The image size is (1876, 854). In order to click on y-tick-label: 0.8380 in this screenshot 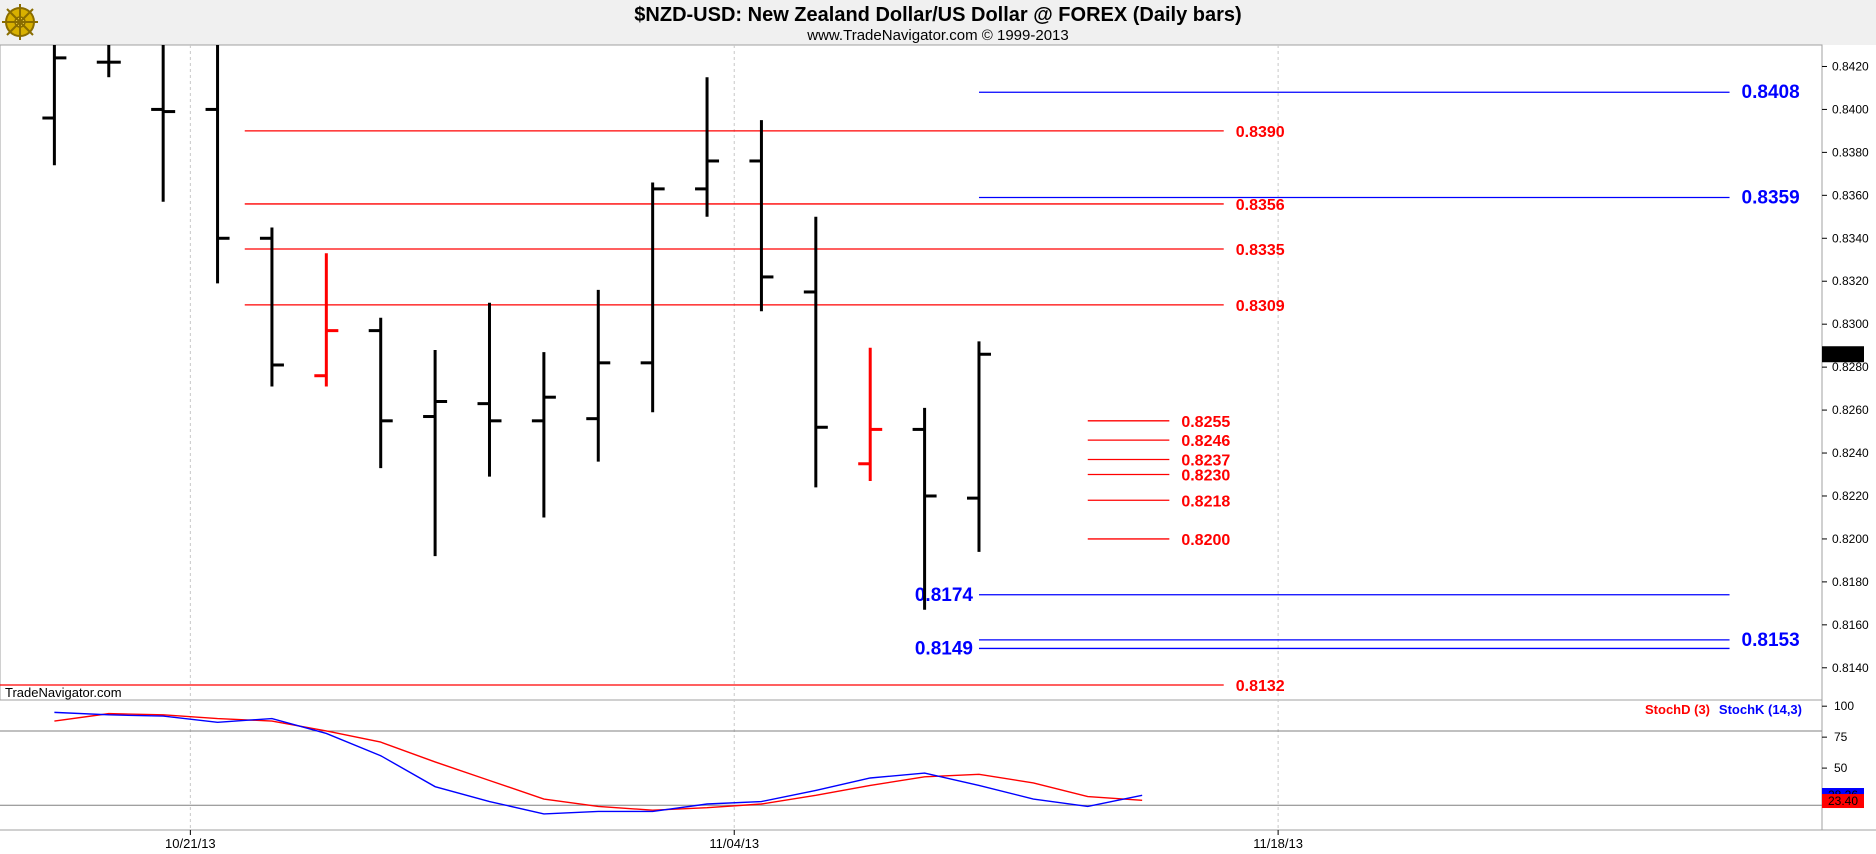, I will do `click(1850, 152)`.